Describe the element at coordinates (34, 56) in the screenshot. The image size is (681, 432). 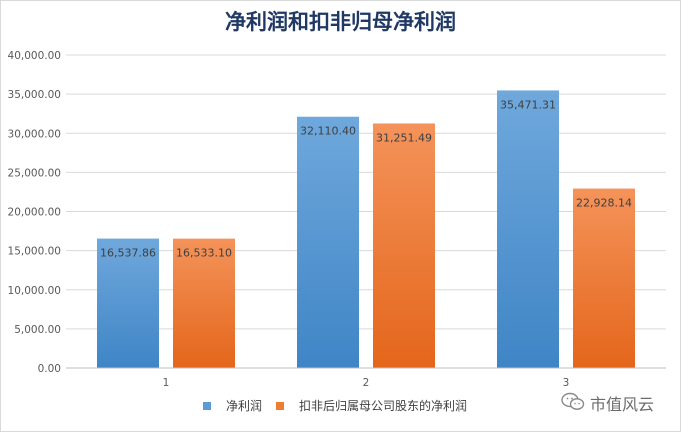
I see `y-tick-label: 40,000.00` at that location.